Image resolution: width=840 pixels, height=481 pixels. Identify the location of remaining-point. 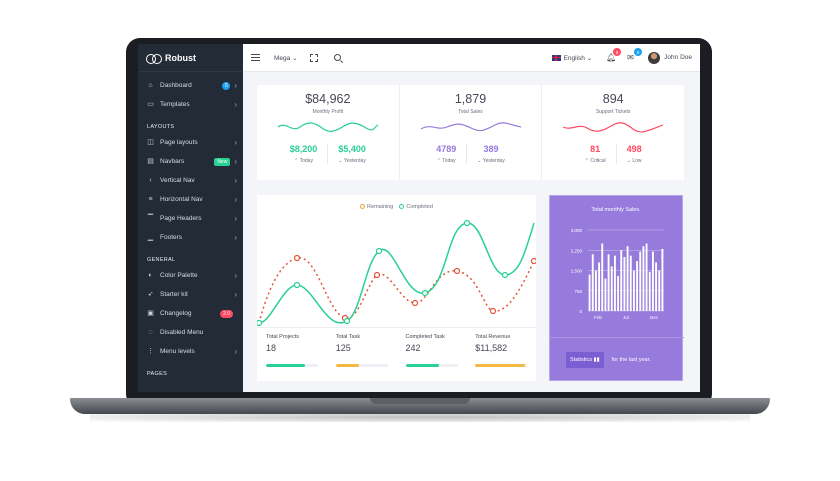
(297, 258).